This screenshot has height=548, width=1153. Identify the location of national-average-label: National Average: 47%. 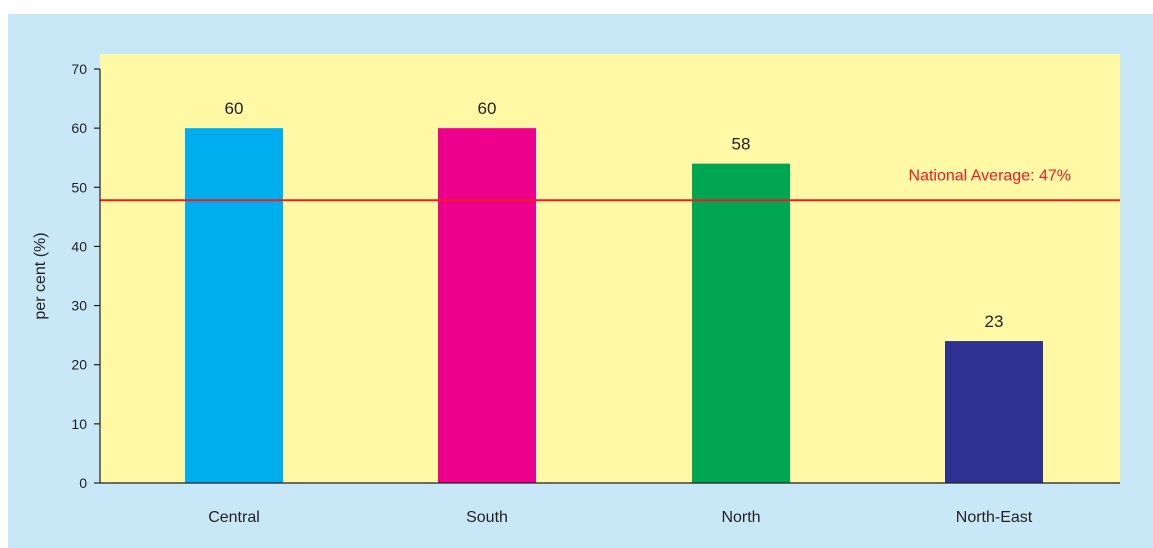
(990, 175).